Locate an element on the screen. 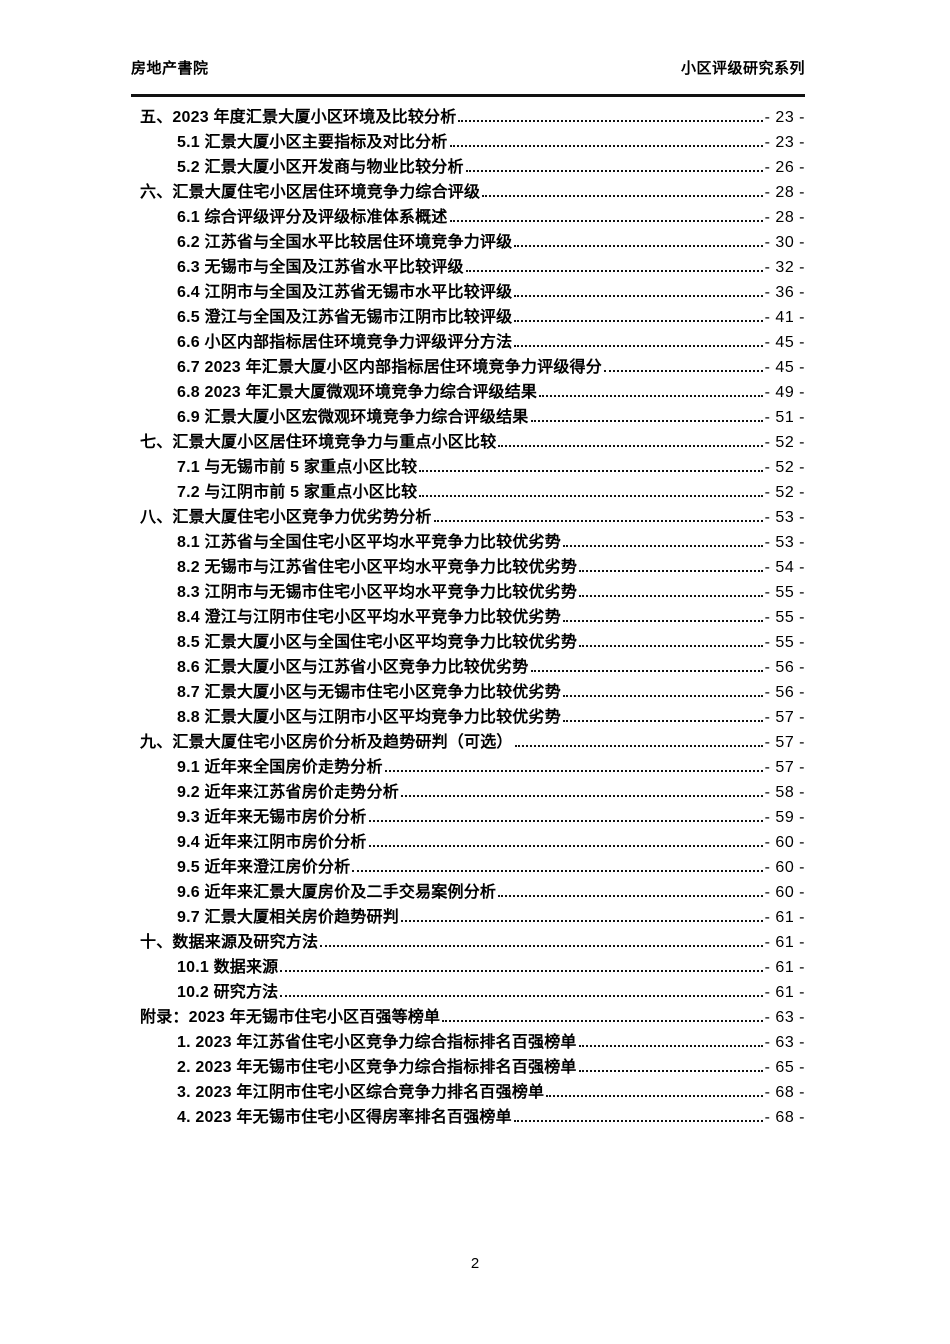 The width and height of the screenshot is (950, 1344). toc-entry-title: 8.4 澄江与江阴市住宅小区平均水平竞争力比较优劣势 is located at coordinates (369, 617).